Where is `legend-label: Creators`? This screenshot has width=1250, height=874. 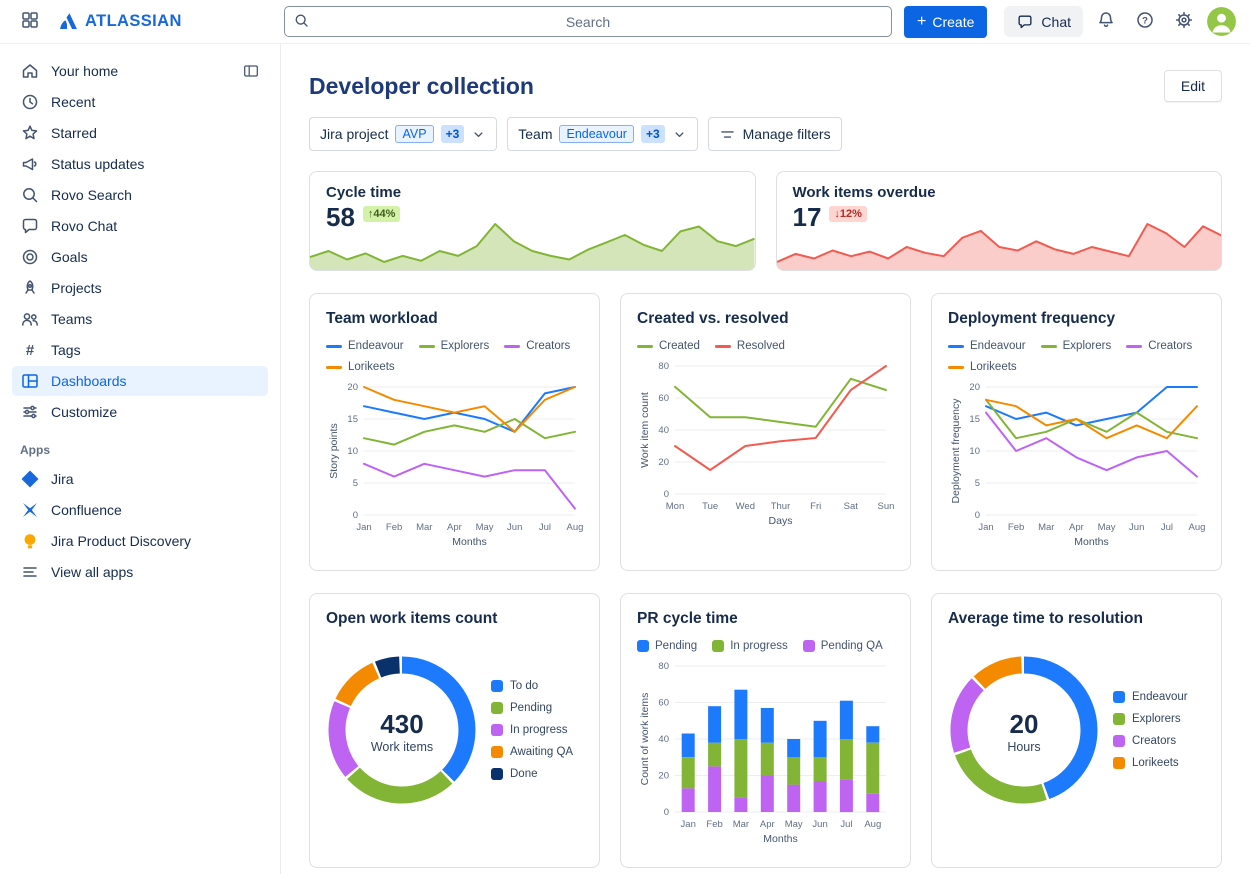 legend-label: Creators is located at coordinates (1170, 346).